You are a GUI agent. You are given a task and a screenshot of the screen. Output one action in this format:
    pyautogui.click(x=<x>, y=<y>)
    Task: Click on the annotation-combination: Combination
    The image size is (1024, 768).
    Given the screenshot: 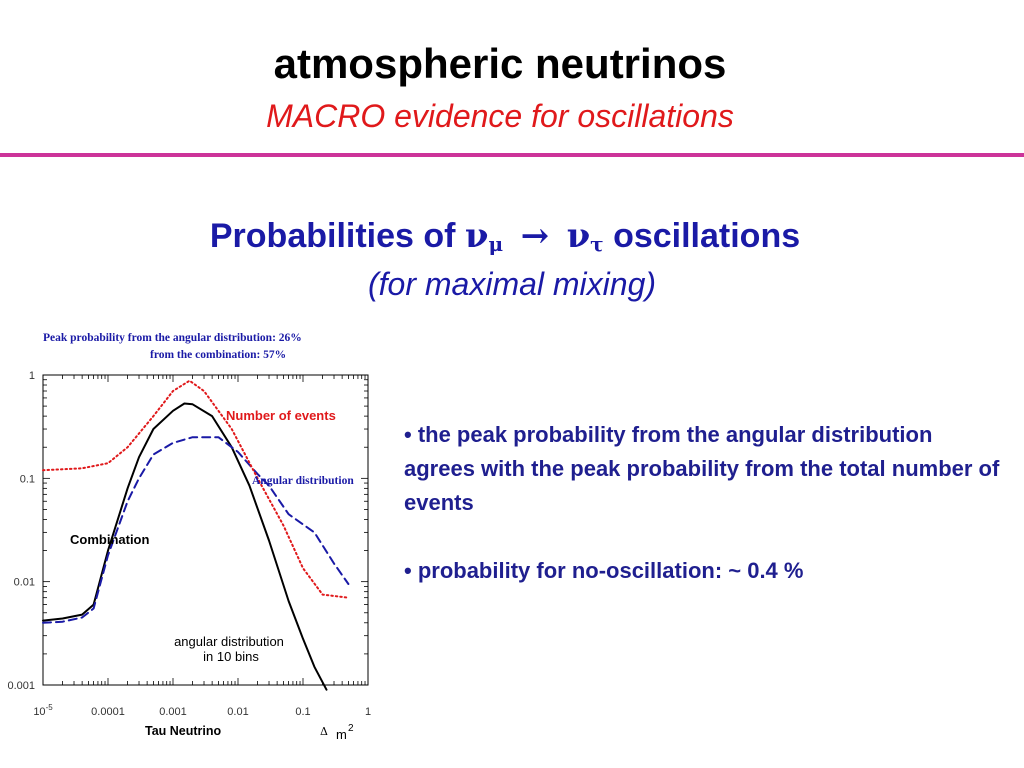 What is the action you would take?
    pyautogui.click(x=109, y=539)
    